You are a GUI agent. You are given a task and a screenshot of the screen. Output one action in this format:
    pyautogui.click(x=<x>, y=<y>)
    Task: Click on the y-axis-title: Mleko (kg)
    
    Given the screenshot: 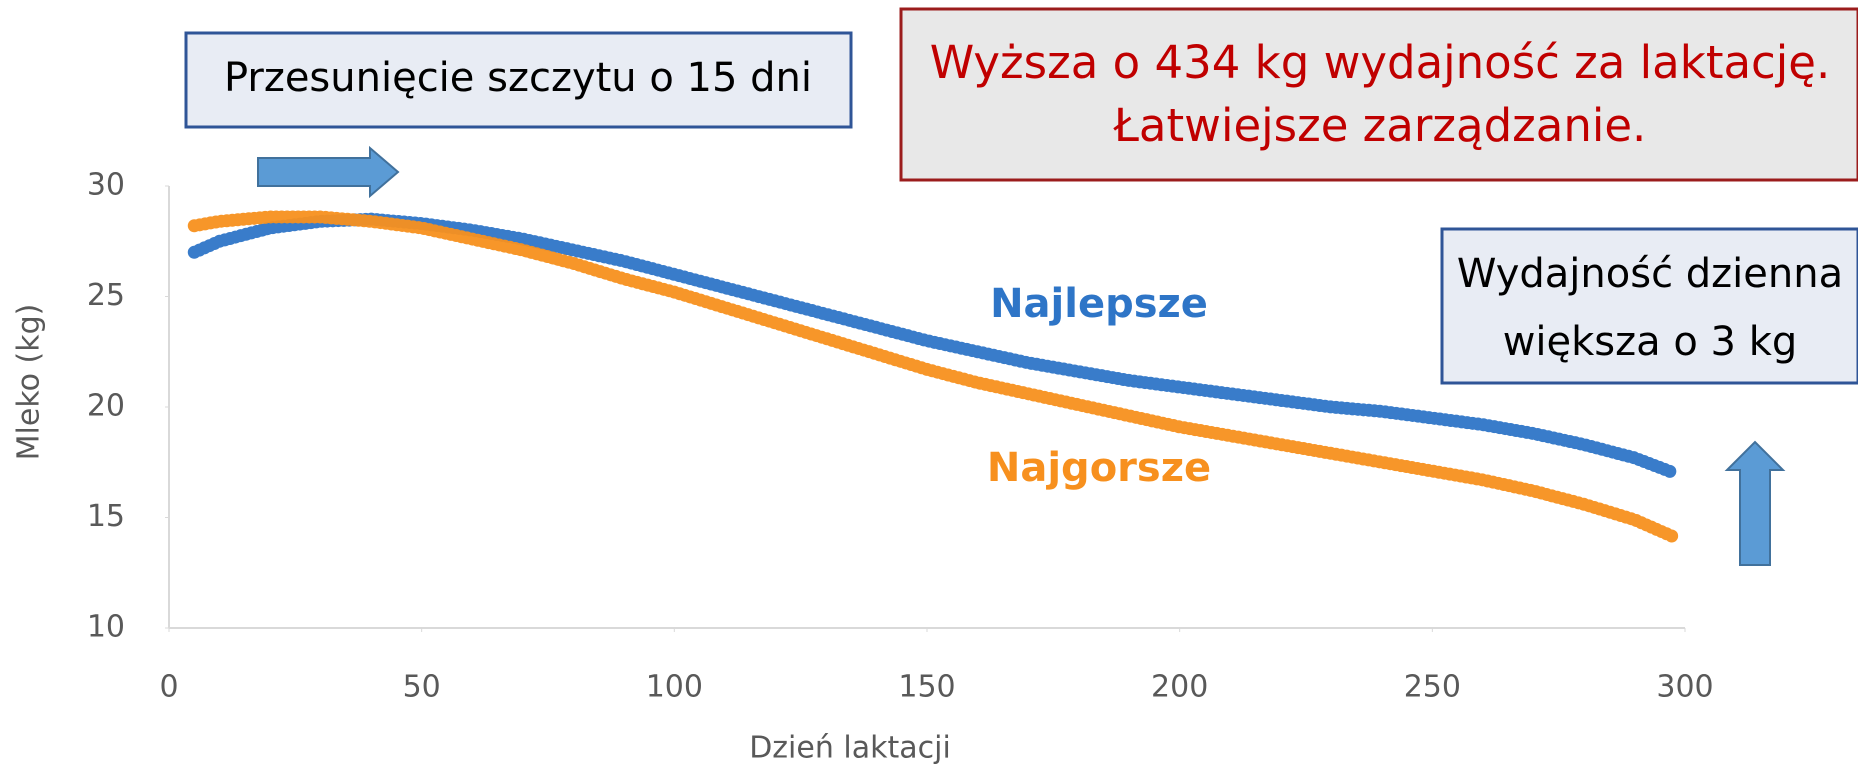 What is the action you would take?
    pyautogui.click(x=29, y=382)
    